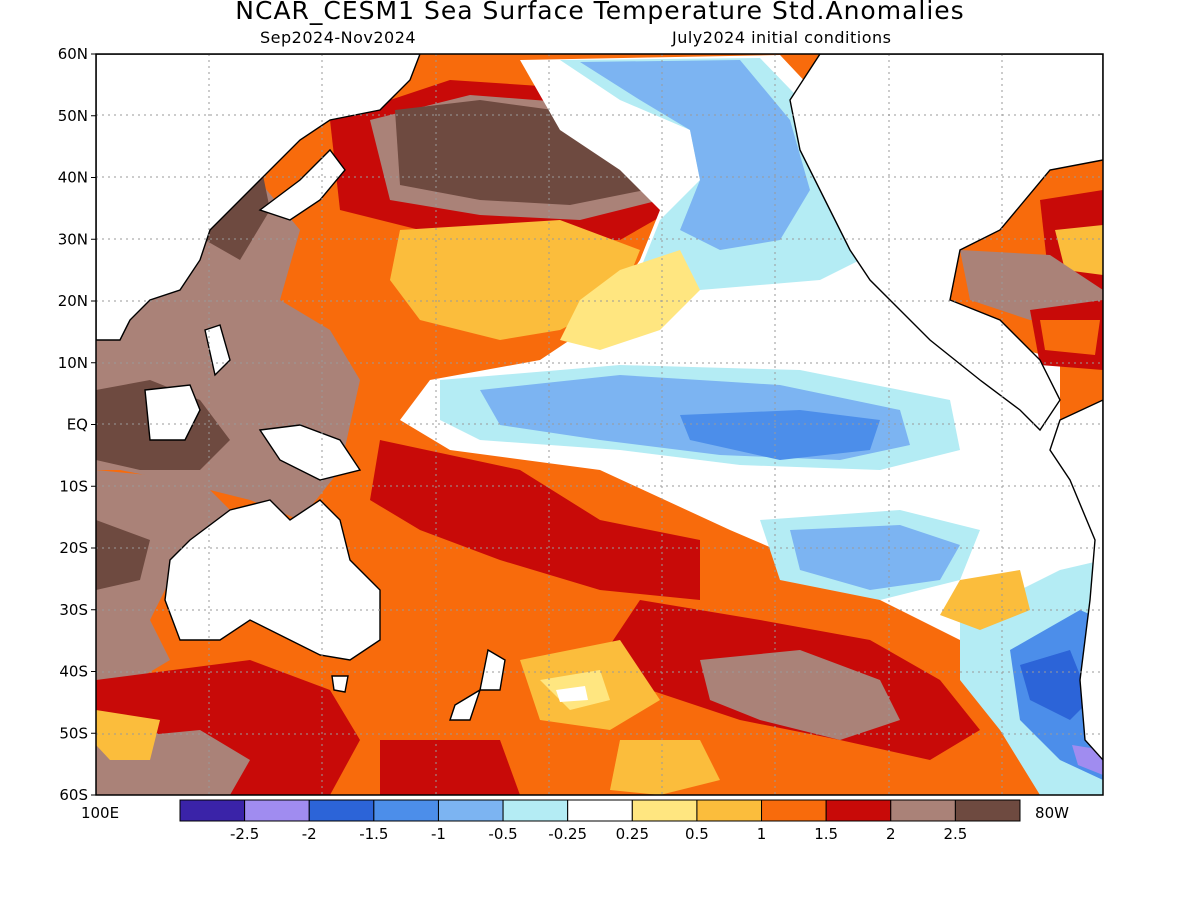  What do you see at coordinates (172, 412) in the screenshot?
I see `borneo-island` at bounding box center [172, 412].